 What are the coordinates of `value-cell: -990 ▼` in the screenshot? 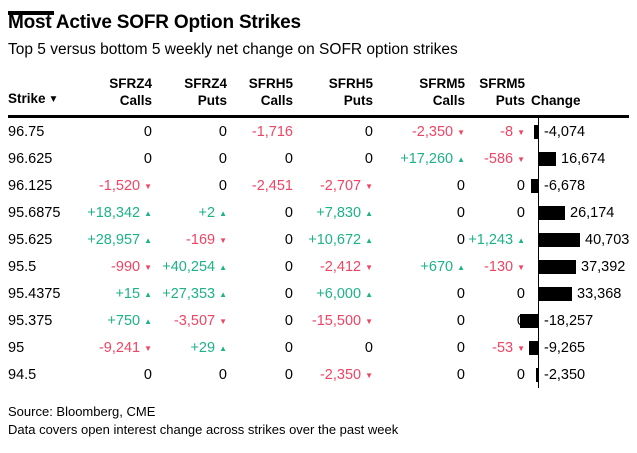 It's located at (131, 266).